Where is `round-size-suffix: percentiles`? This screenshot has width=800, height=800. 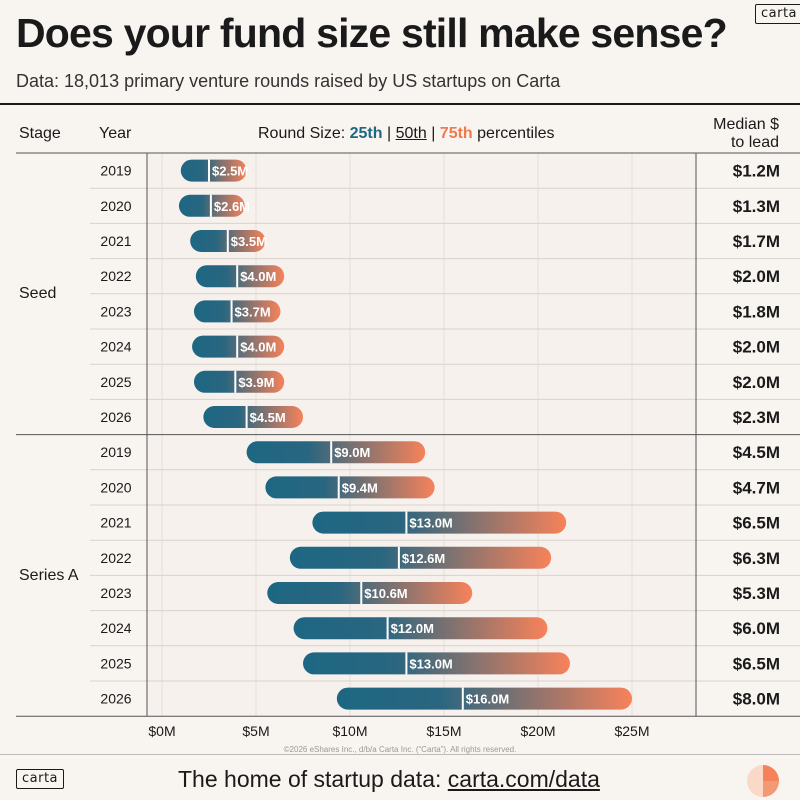
round-size-suffix: percentiles is located at coordinates (516, 133).